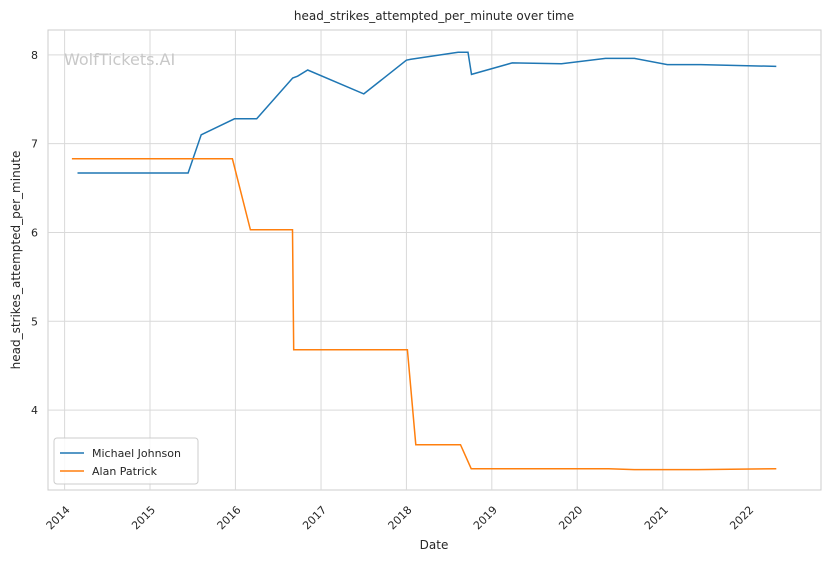  Describe the element at coordinates (58, 517) in the screenshot. I see `x-tick-label: 2014` at that location.